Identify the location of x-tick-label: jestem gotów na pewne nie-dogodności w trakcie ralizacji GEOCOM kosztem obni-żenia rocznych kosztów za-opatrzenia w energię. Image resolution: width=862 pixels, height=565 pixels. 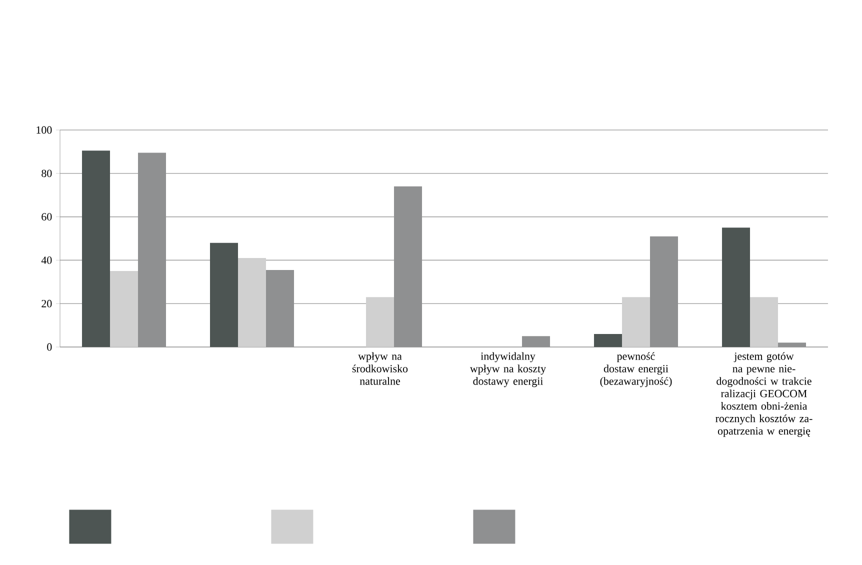
(764, 394).